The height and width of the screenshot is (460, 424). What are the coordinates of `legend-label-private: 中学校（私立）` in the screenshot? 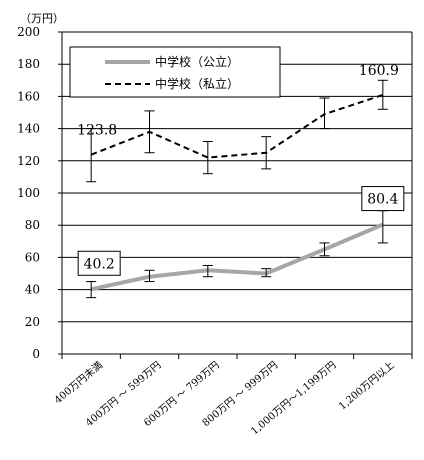 It's located at (197, 83).